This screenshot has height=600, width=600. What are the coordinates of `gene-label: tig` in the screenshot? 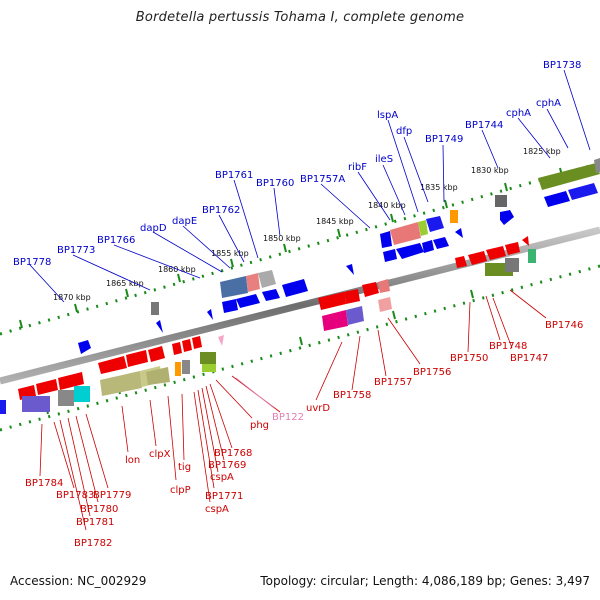 It's located at (184, 467).